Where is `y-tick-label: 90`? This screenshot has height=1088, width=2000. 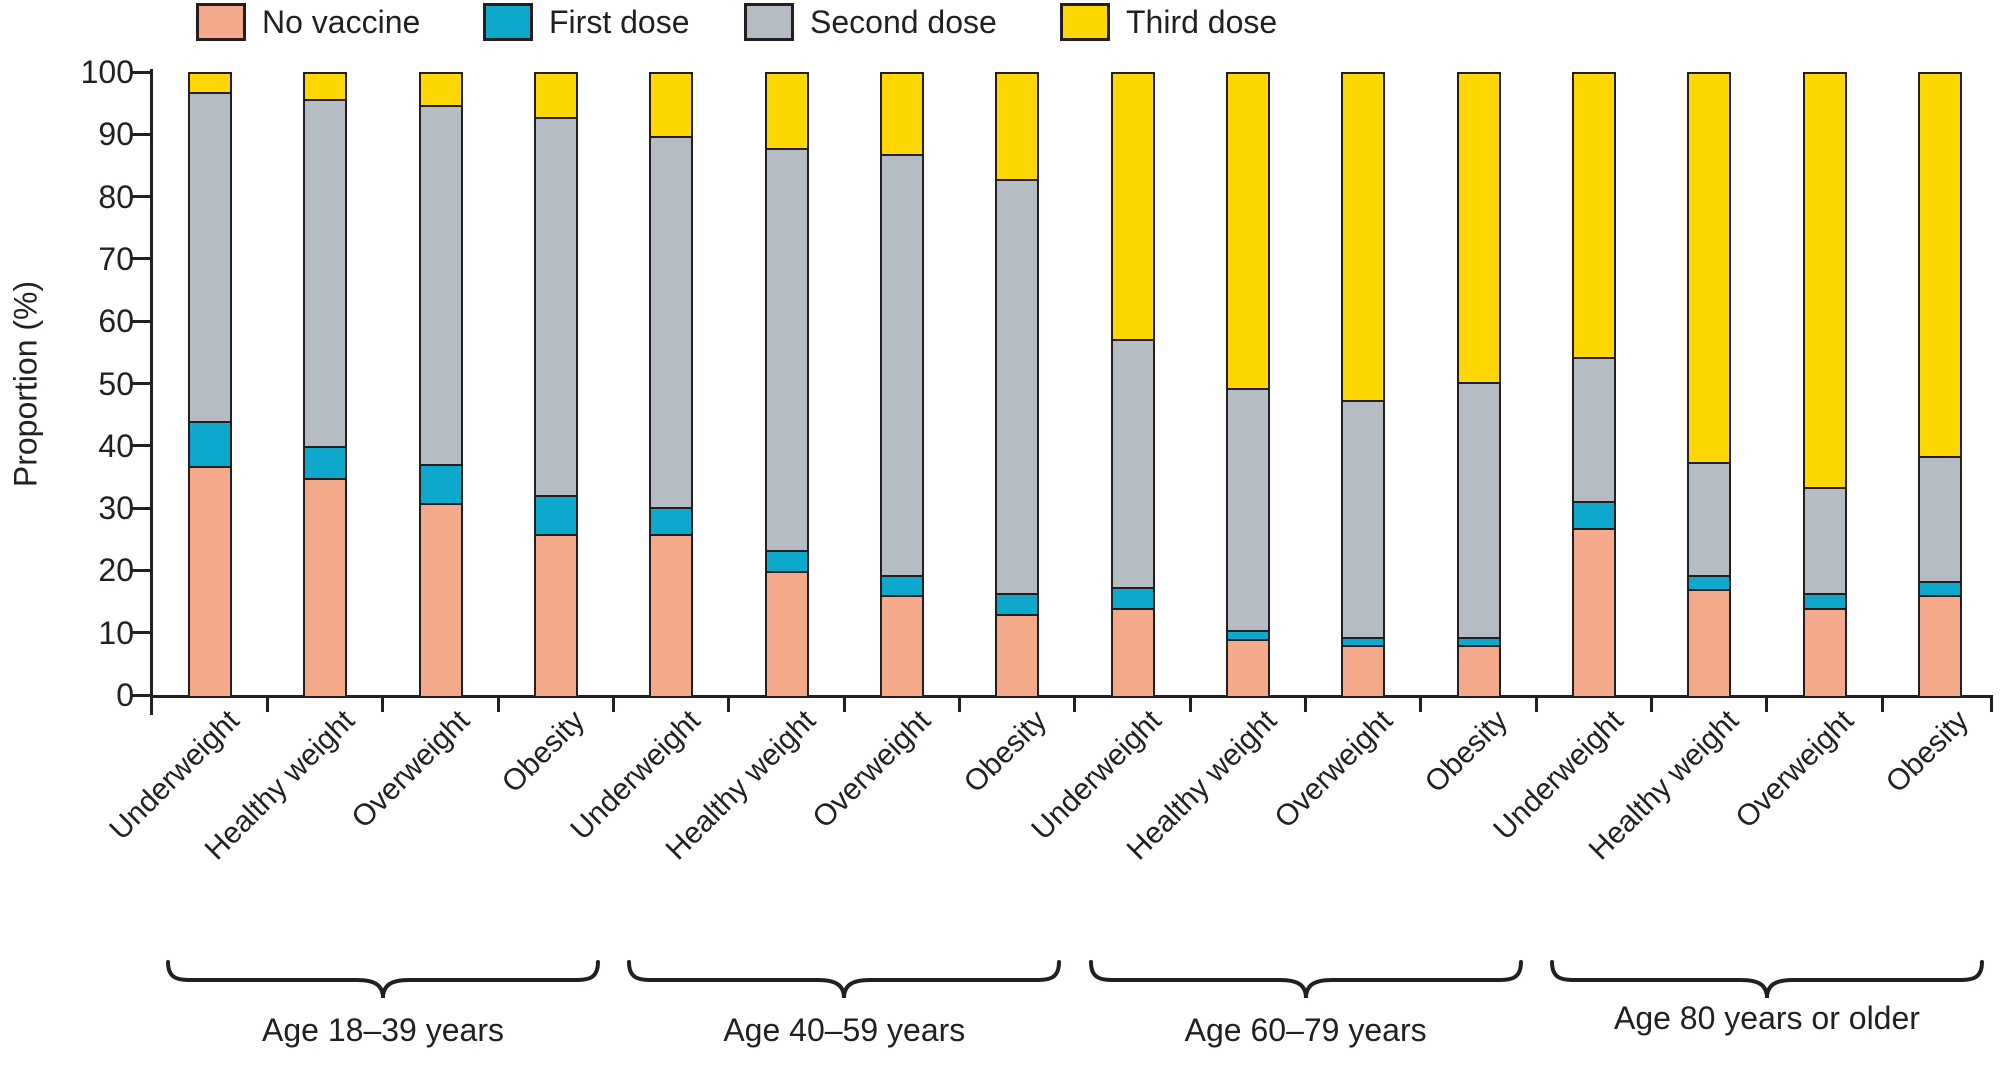 y-tick-label: 90 is located at coordinates (116, 134).